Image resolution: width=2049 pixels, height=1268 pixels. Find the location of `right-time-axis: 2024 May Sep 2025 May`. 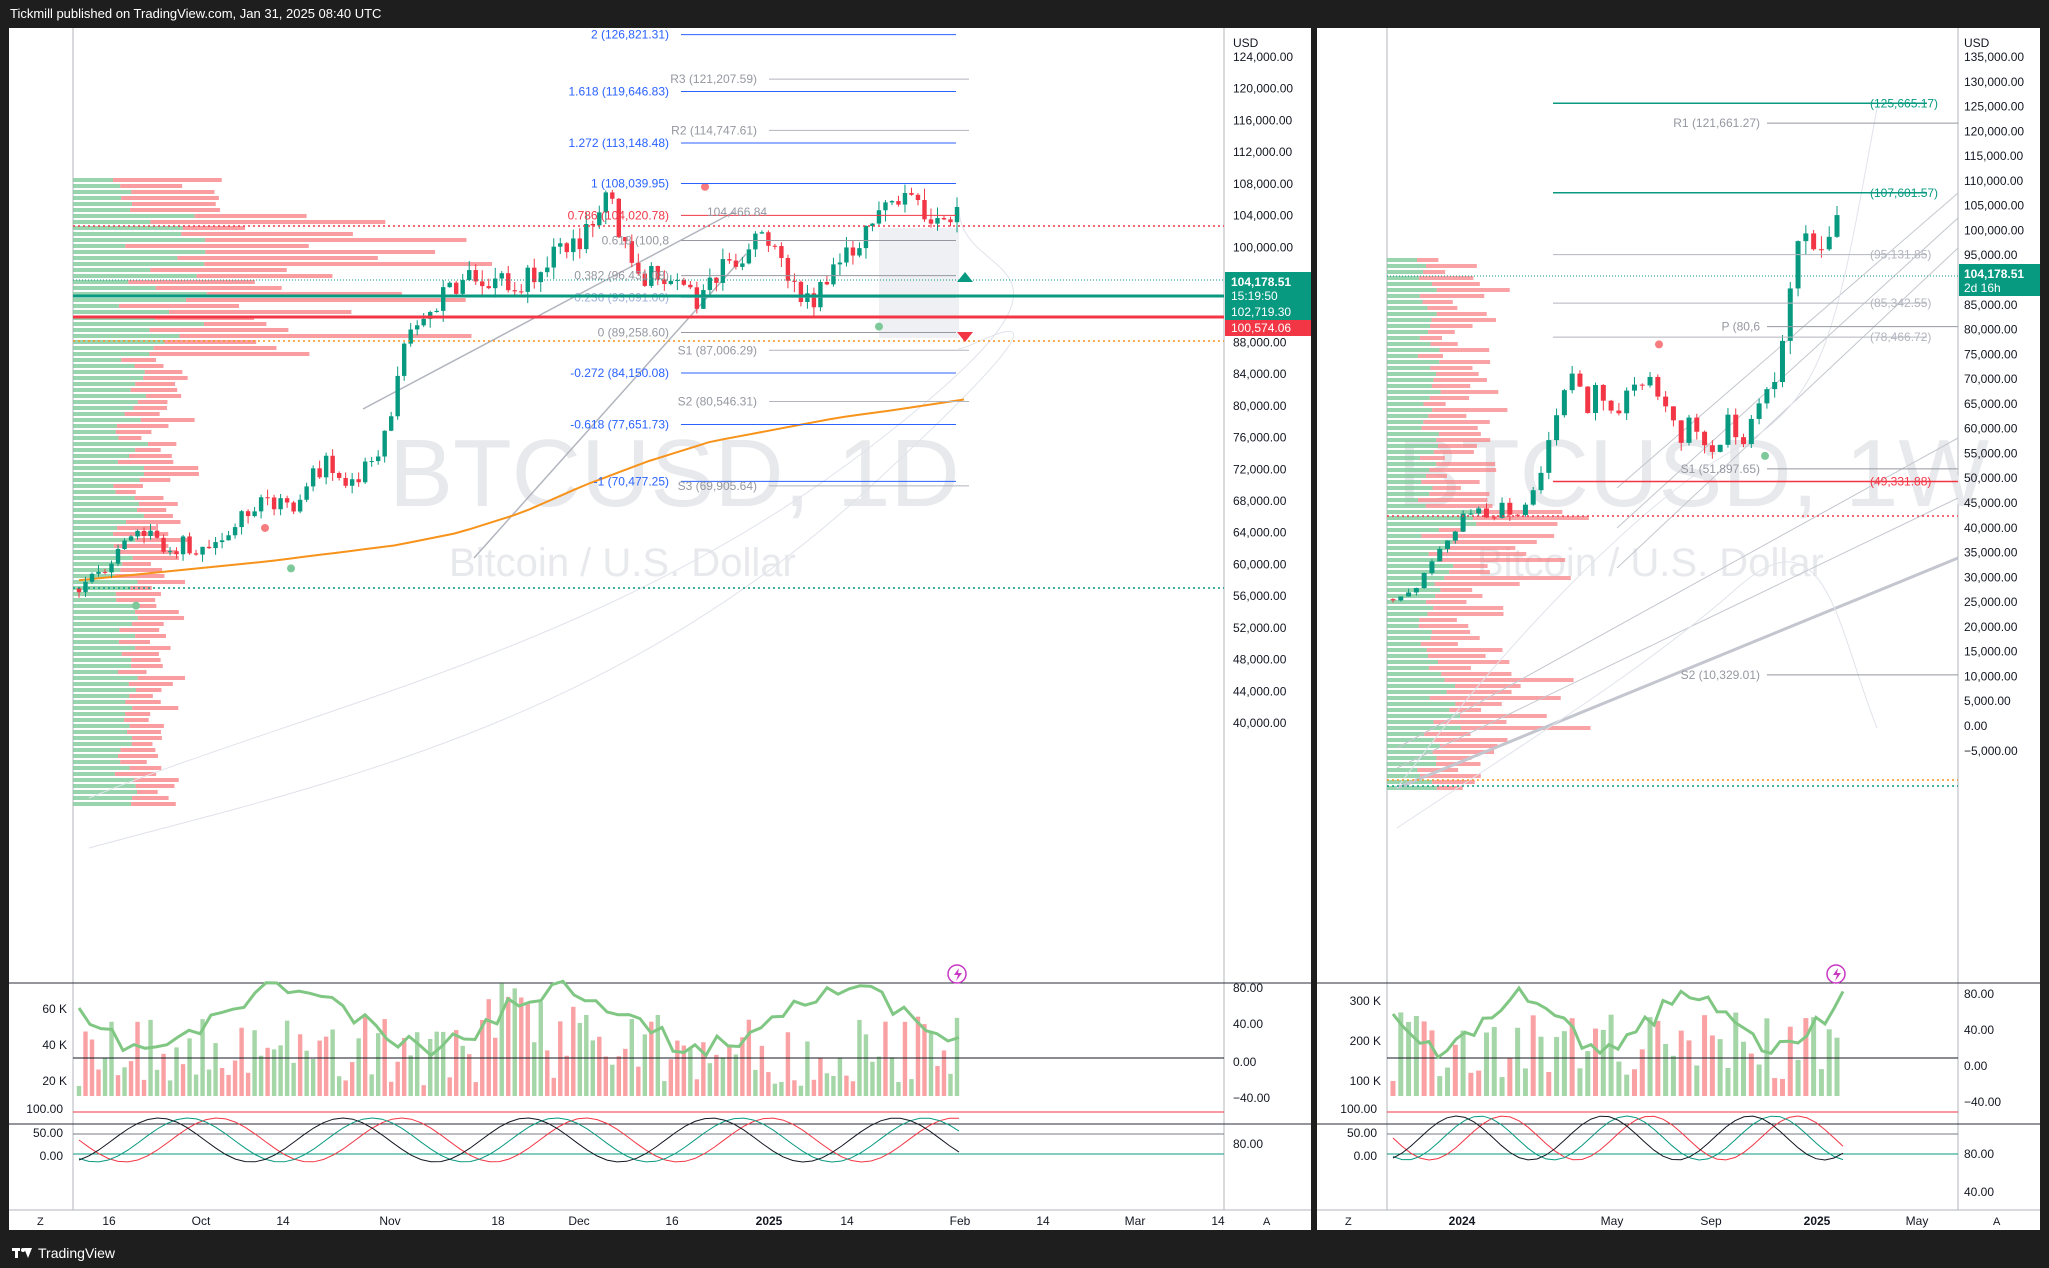

right-time-axis: 2024 May Sep 2025 May is located at coordinates (1689, 1221).